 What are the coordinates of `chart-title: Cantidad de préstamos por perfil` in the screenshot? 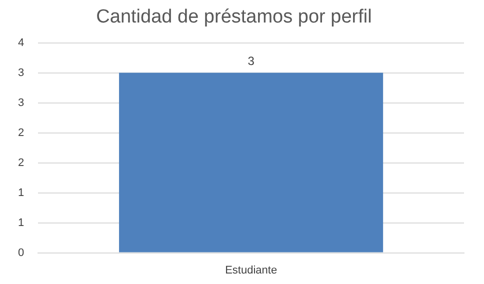 It's located at (234, 17).